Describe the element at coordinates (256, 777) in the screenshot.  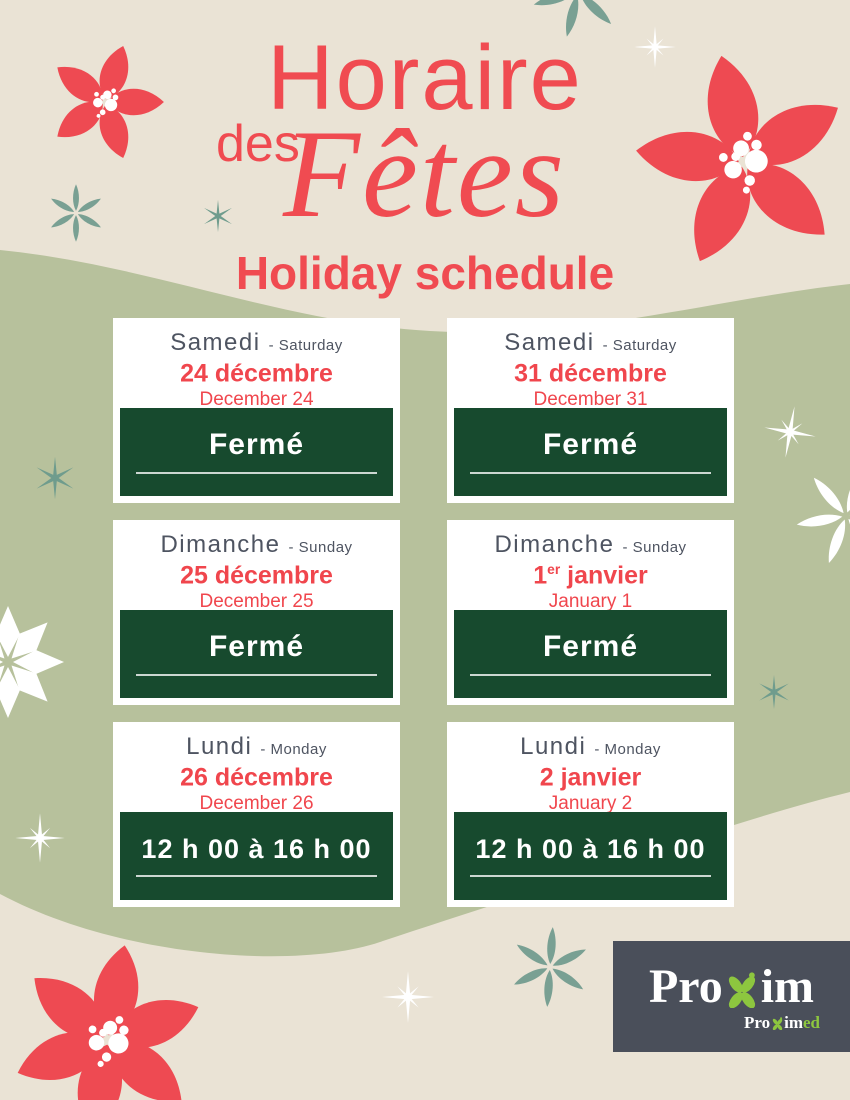
I see `date-french: 26 décembre` at that location.